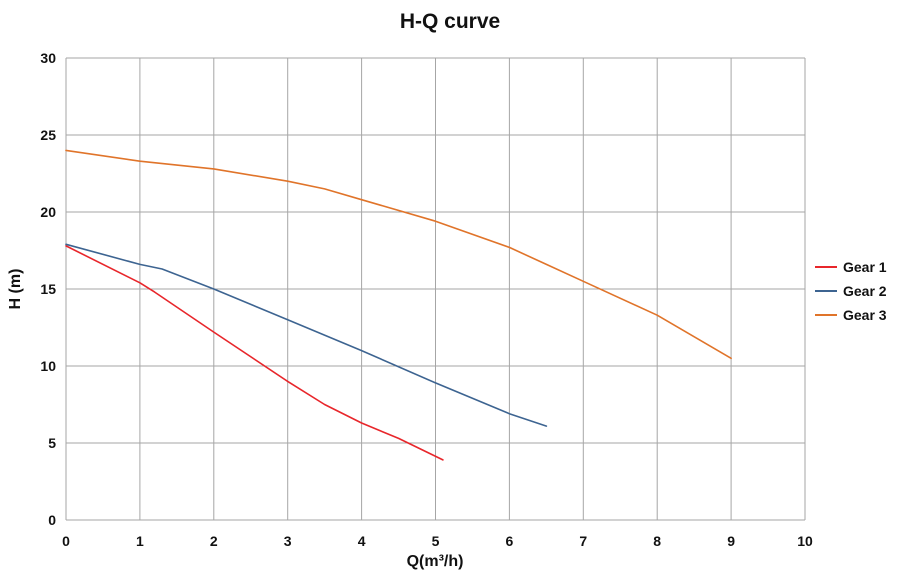 Image resolution: width=898 pixels, height=571 pixels. What do you see at coordinates (140, 541) in the screenshot?
I see `x-tick-label: 1` at bounding box center [140, 541].